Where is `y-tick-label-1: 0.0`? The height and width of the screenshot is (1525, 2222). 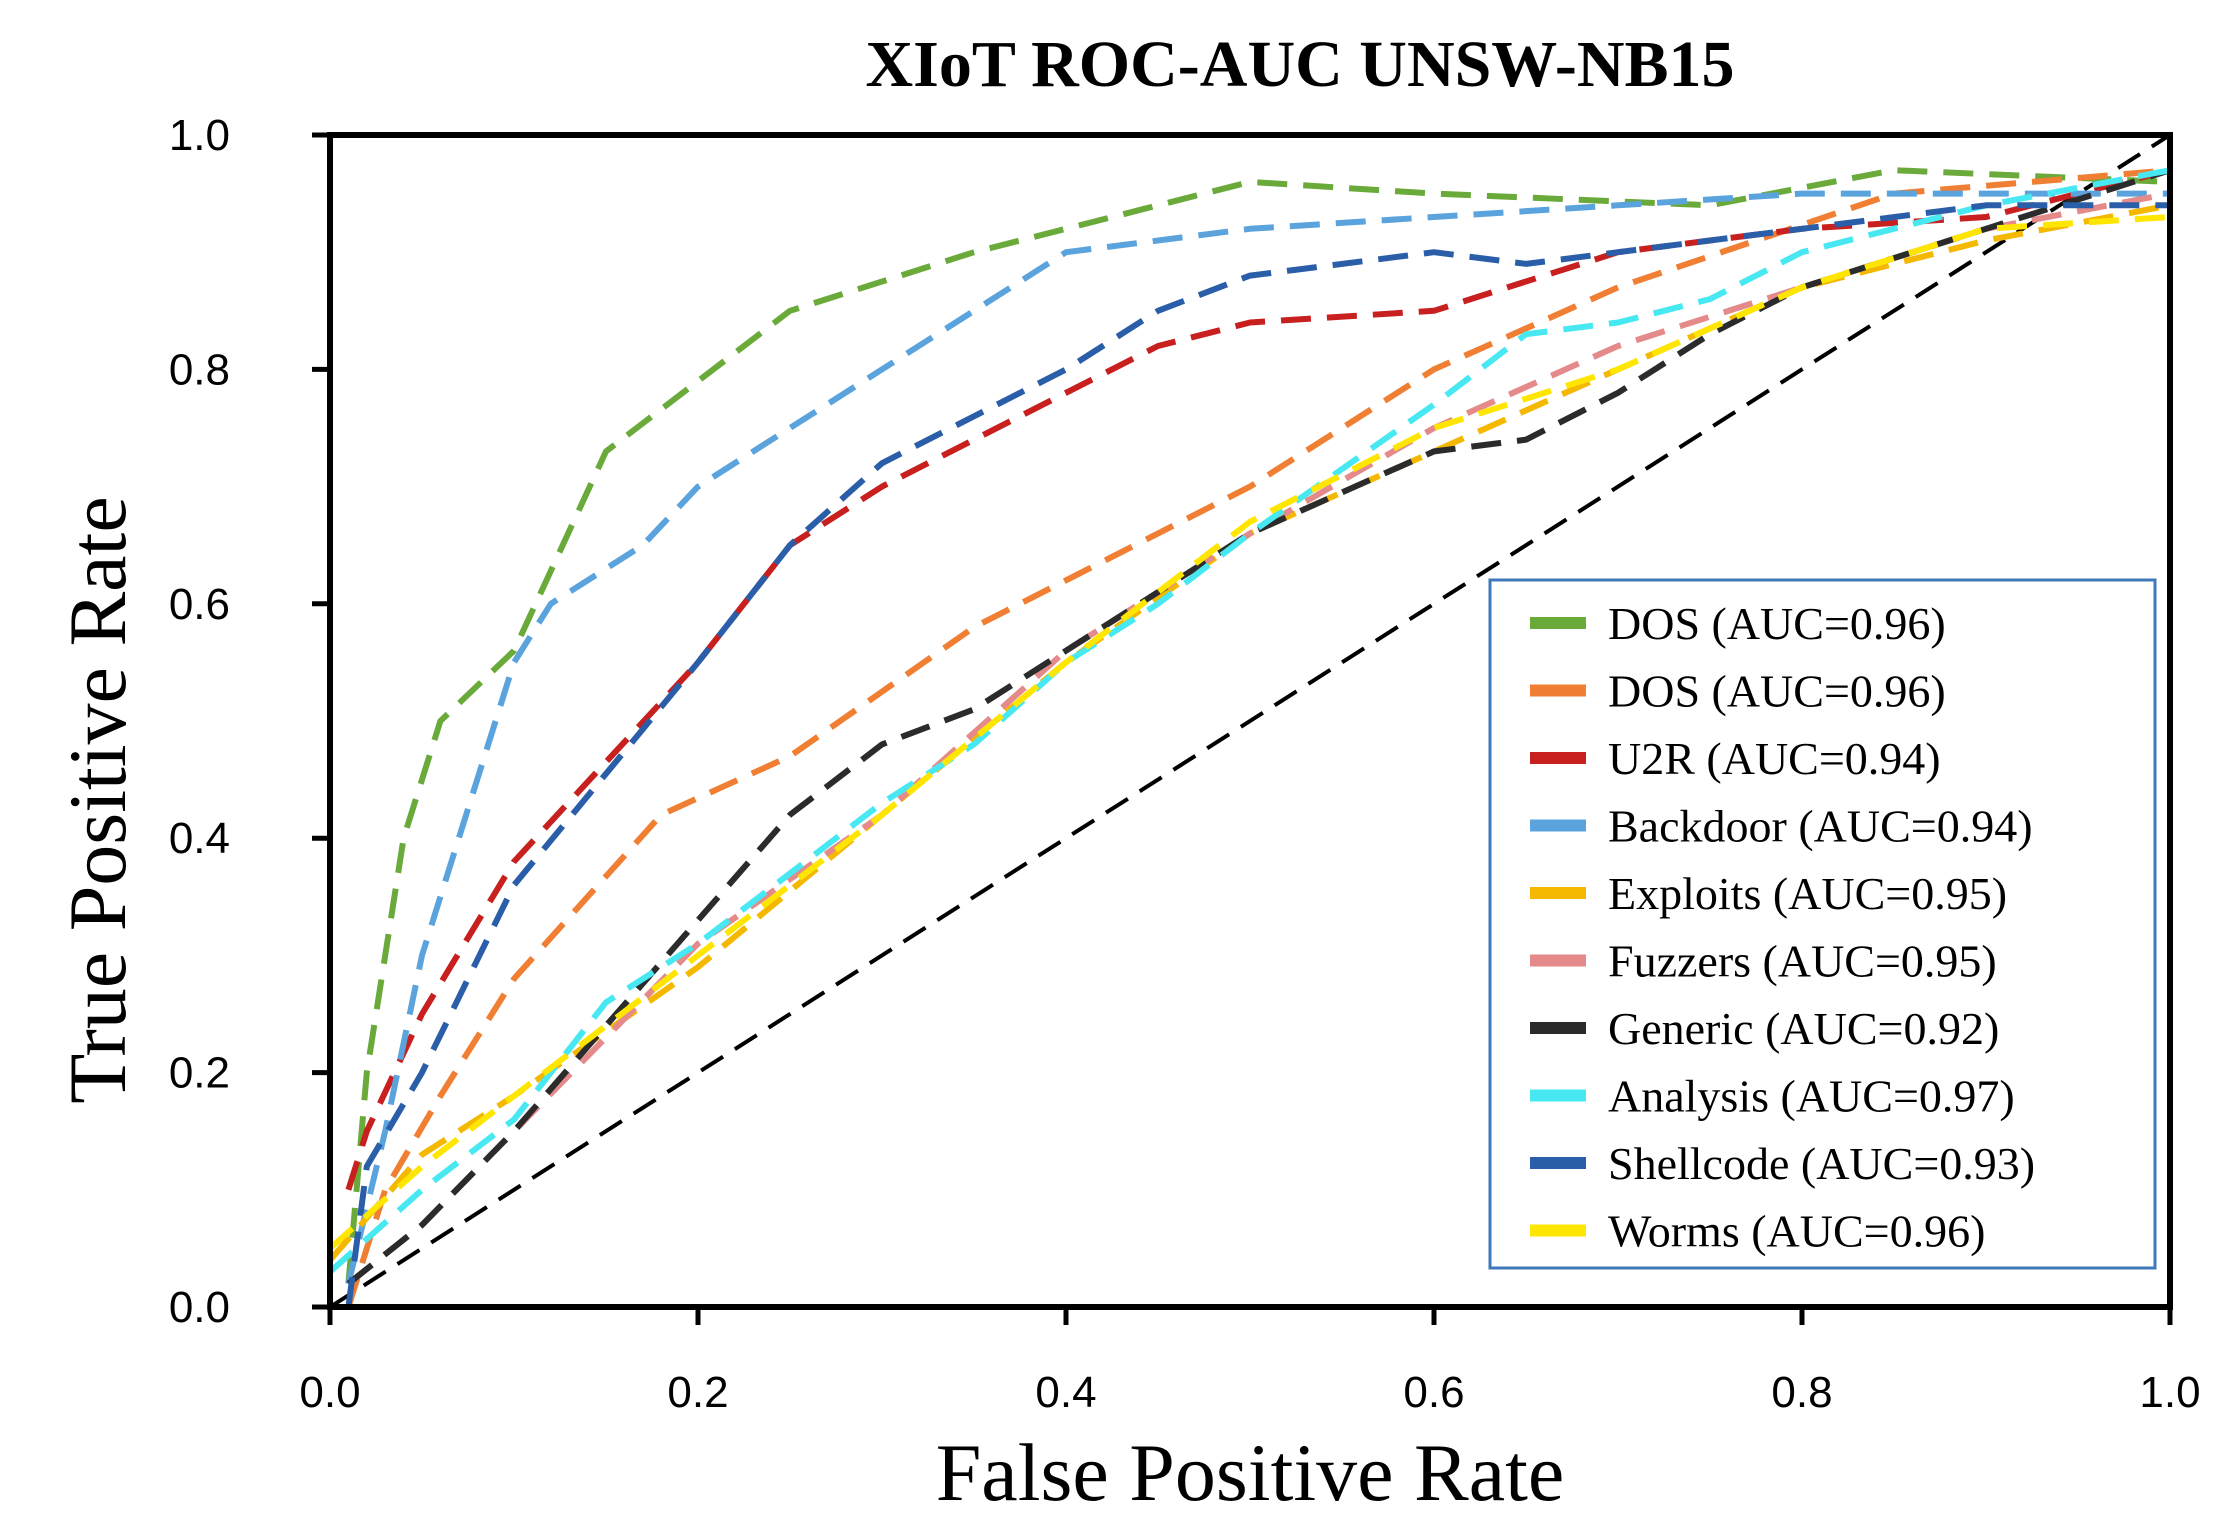
y-tick-label-1: 0.0 is located at coordinates (199, 1307).